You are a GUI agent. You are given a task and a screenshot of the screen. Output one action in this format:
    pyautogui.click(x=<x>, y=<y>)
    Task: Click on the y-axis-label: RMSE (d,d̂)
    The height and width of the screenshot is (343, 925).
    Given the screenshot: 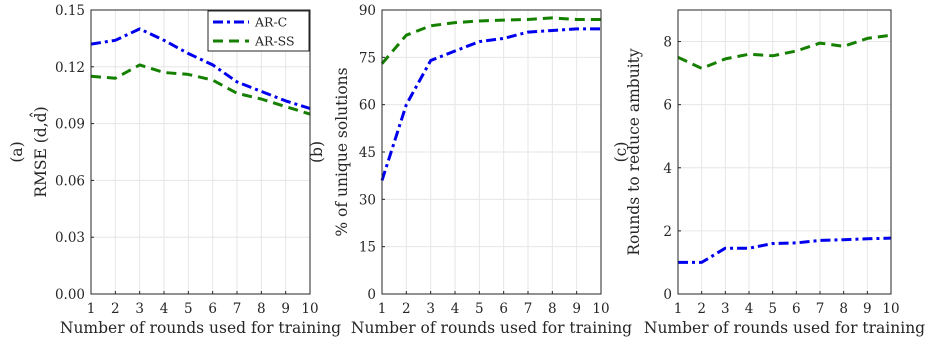 What is the action you would take?
    pyautogui.click(x=40, y=151)
    